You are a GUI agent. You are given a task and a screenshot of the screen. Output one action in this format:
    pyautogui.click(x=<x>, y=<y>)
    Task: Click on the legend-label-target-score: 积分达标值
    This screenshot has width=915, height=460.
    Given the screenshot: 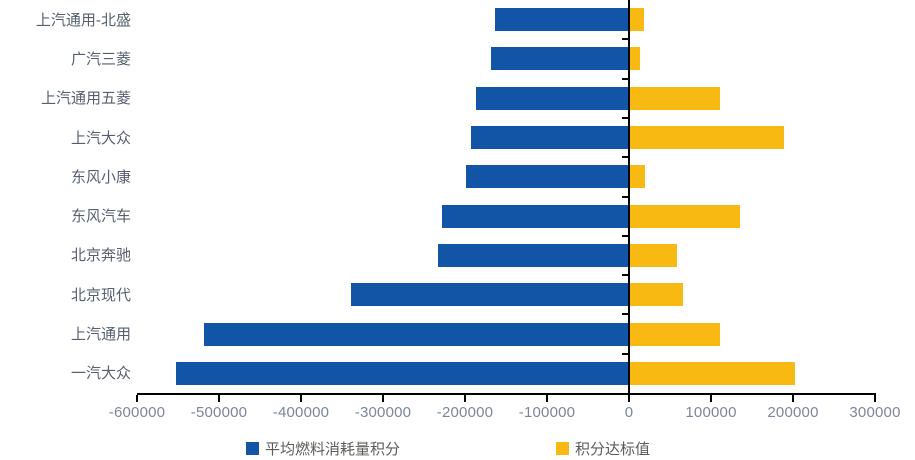 What is the action you would take?
    pyautogui.click(x=613, y=449)
    